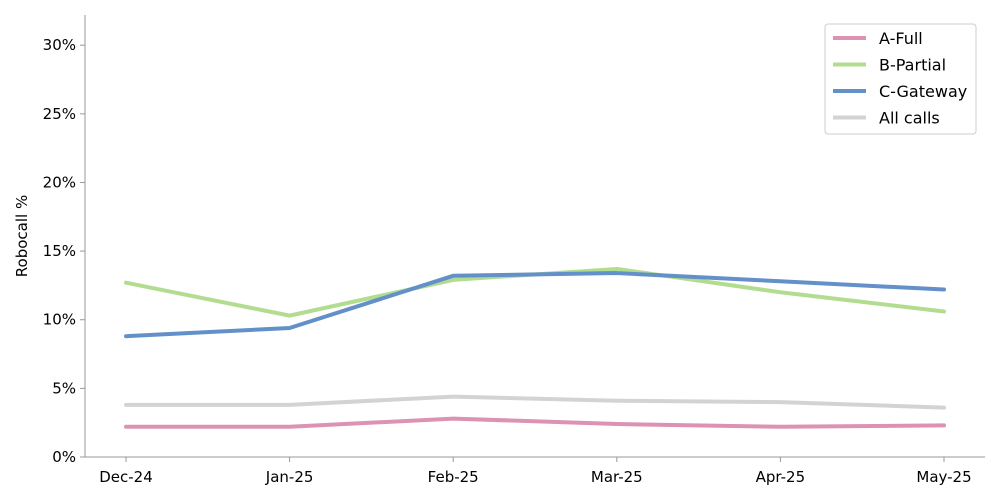 The image size is (1000, 500). I want to click on y-tick-label: 5%, so click(64, 388).